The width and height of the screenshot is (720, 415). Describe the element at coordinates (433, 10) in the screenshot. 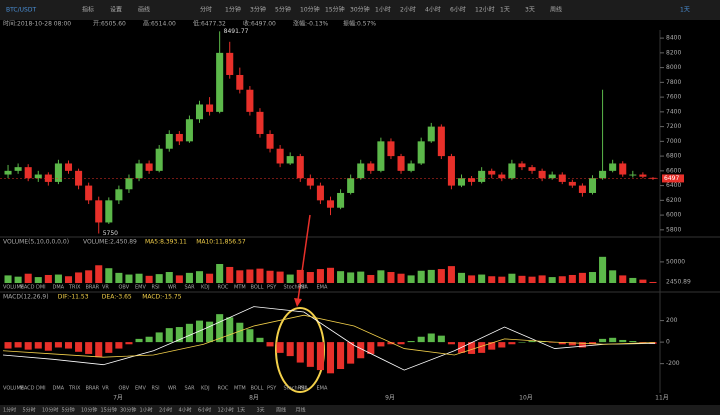

I see `period-button: 4小时` at that location.